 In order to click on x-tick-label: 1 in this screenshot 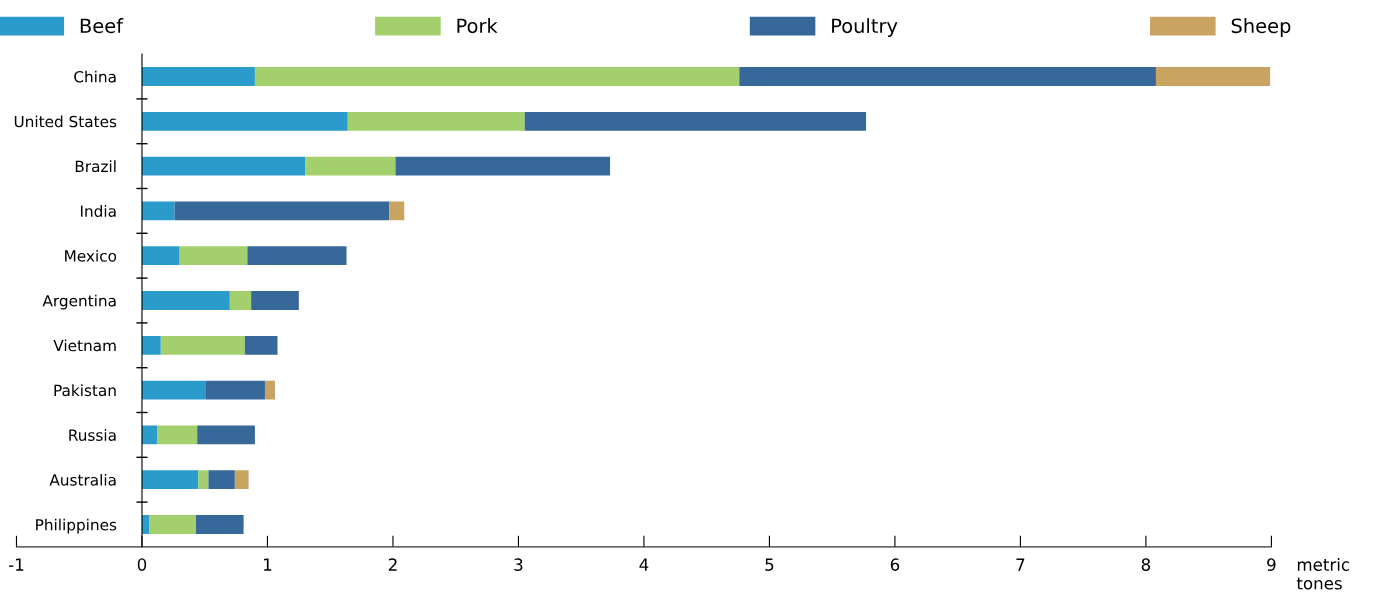, I will do `click(267, 564)`.